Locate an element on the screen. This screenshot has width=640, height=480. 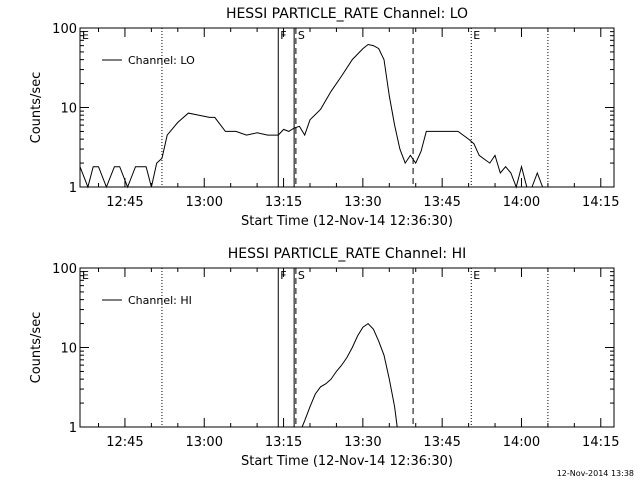
legend-label: Channel: LO is located at coordinates (161, 60).